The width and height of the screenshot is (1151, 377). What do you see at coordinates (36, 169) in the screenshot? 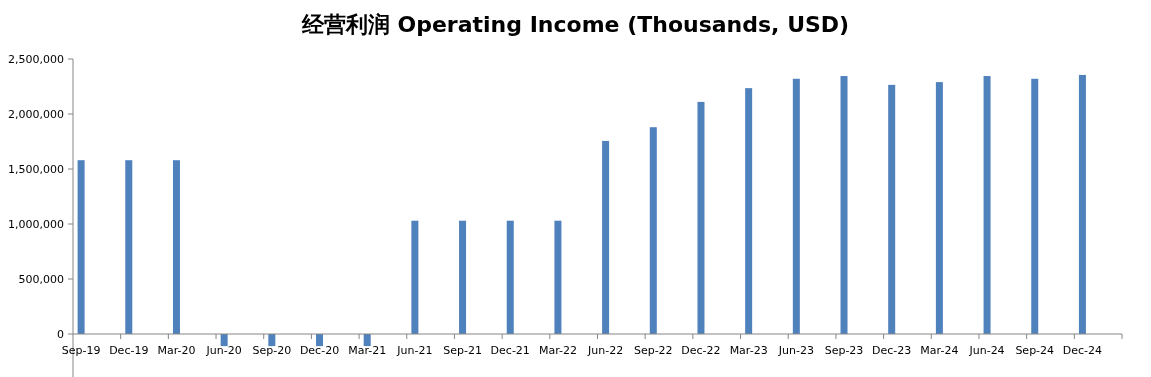
I see `y-tick-label: 1,500,000` at bounding box center [36, 169].